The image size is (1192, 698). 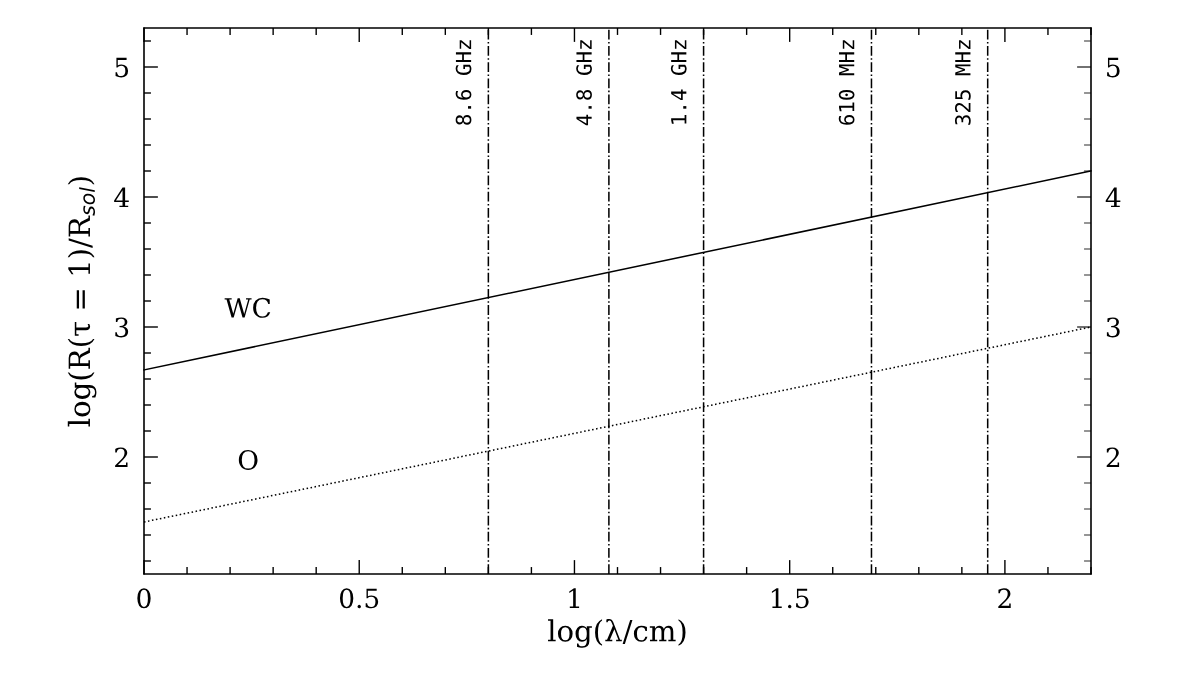 I want to click on ref-line-label: 8.6 GHz, so click(x=463, y=82).